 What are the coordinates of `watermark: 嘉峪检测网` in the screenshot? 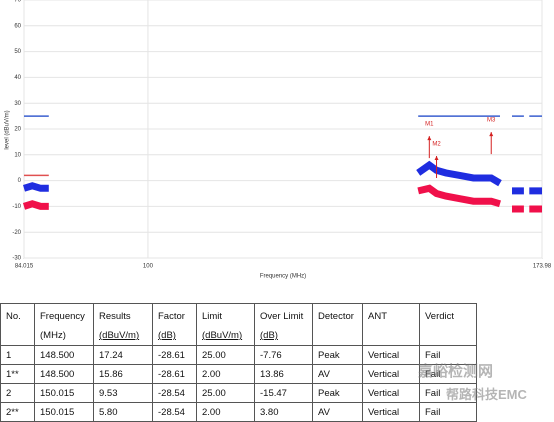 It's located at (456, 371).